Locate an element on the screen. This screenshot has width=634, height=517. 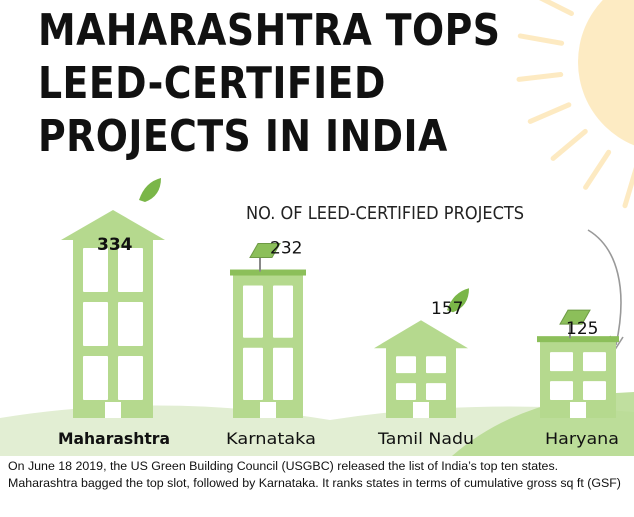
value-label: 334 is located at coordinates (115, 245).